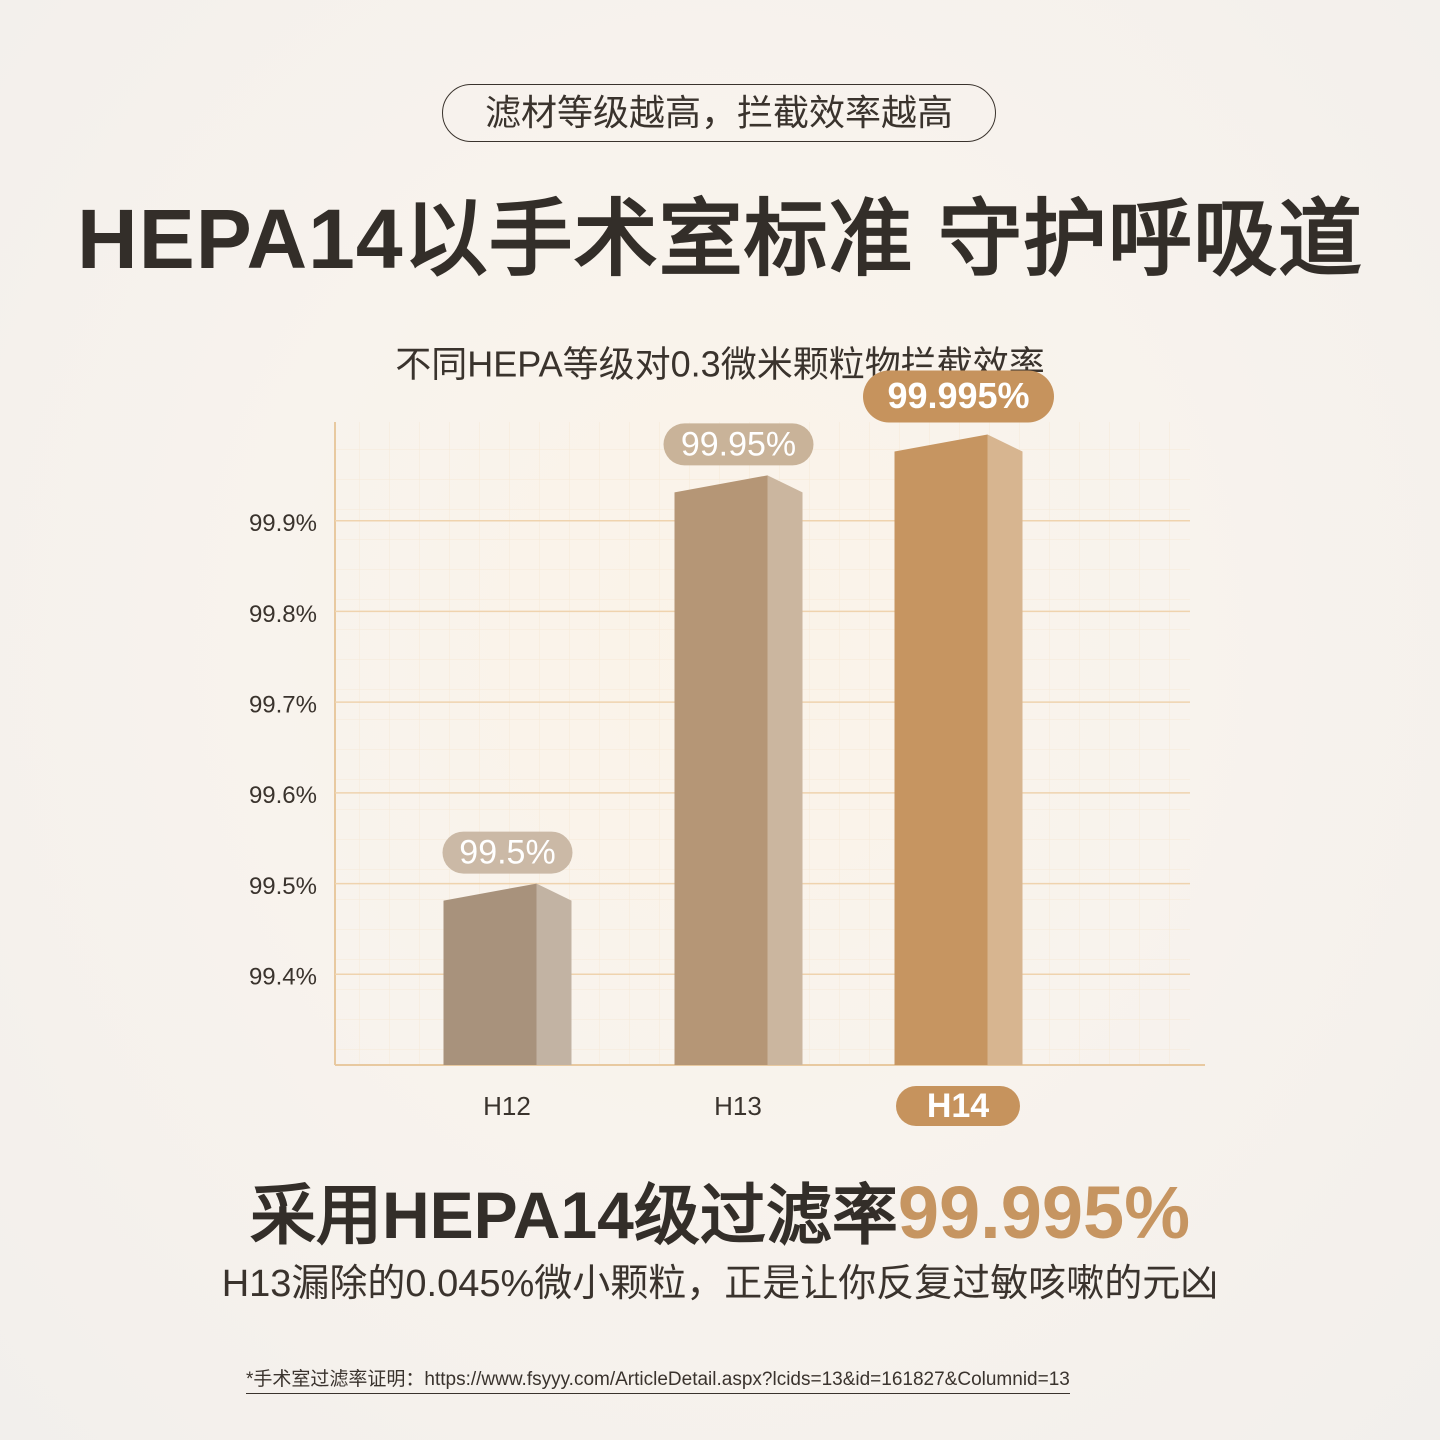 The image size is (1440, 1440). Describe the element at coordinates (283, 523) in the screenshot. I see `y-tick-label: 99.9%` at that location.